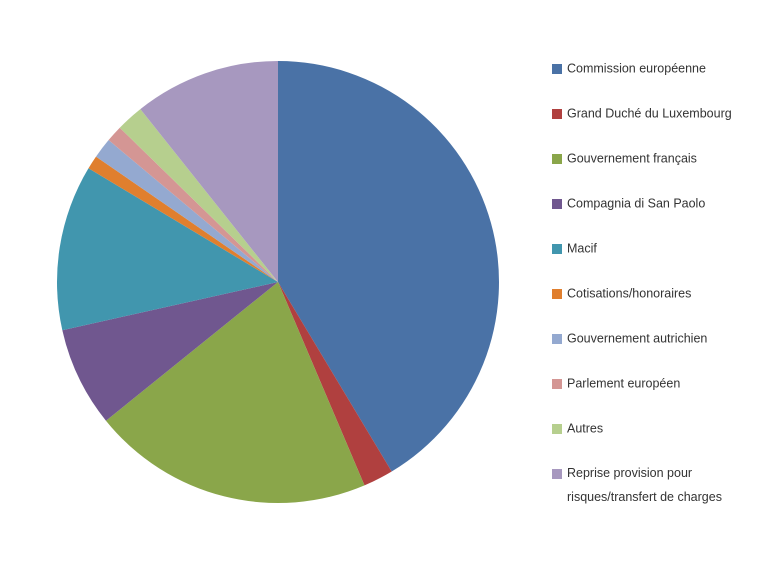 Image resolution: width=768 pixels, height=562 pixels. I want to click on legend-label: Parlement européen, so click(623, 383).